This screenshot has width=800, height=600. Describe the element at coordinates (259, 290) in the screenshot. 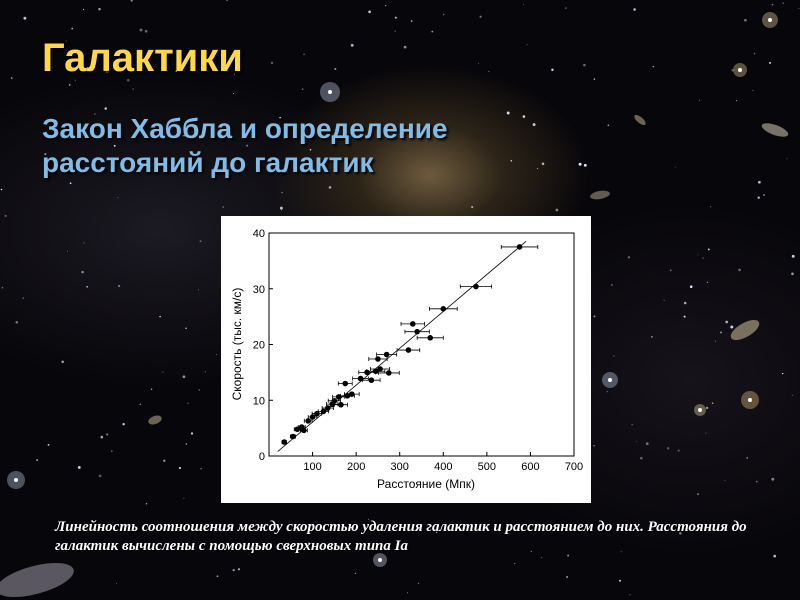

I see `y-tick-label: 30` at that location.